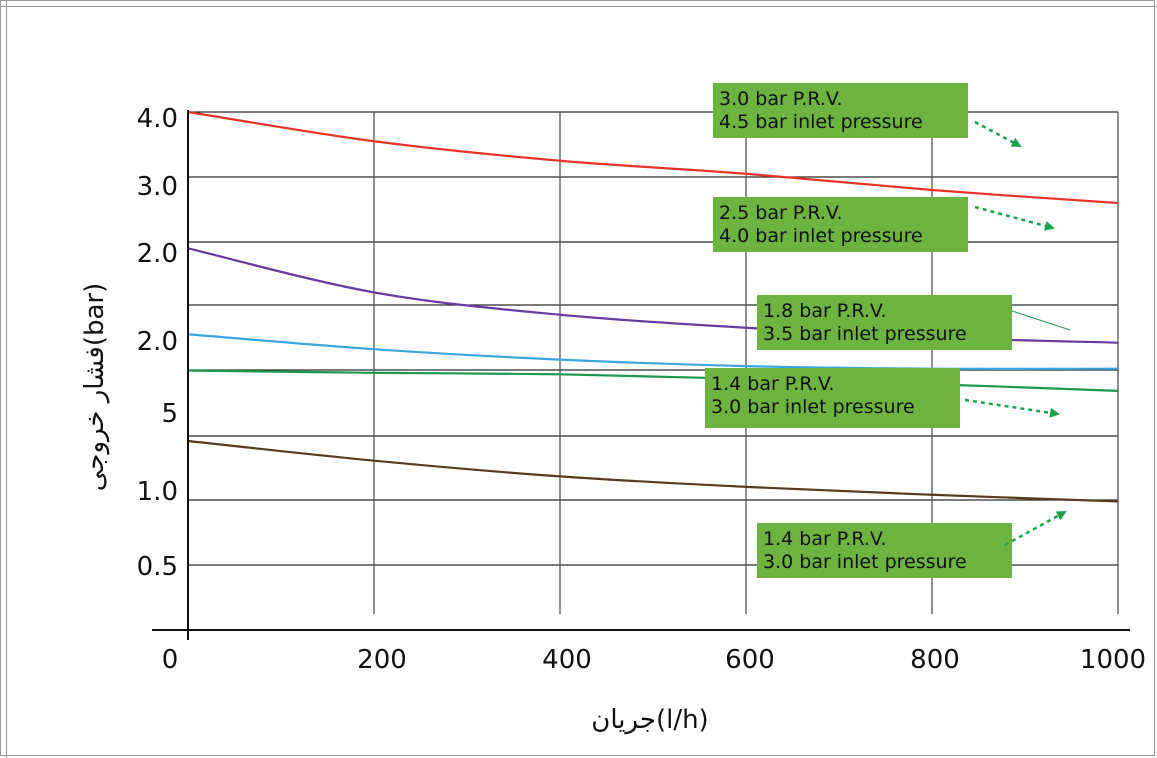 This screenshot has width=1157, height=758. I want to click on annotation-label: 1.8 bar P.R.V.3.5 bar inlet pressure, so click(914, 322).